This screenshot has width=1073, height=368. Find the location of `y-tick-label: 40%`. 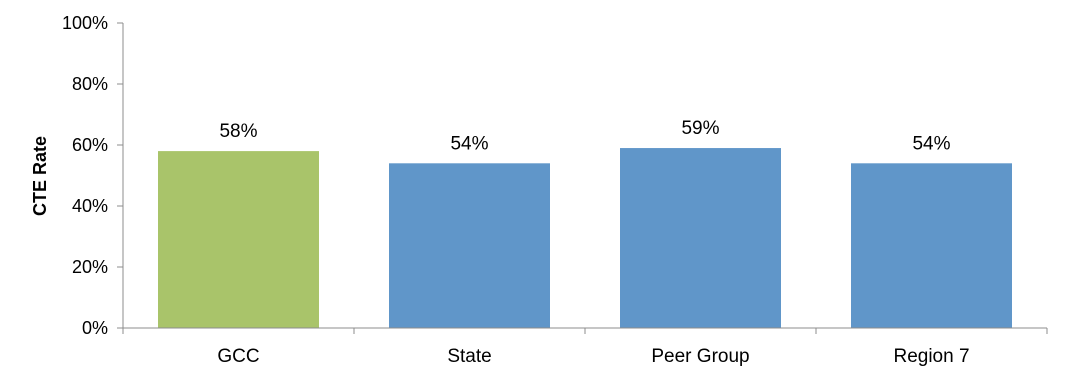

y-tick-label: 40% is located at coordinates (90, 206).